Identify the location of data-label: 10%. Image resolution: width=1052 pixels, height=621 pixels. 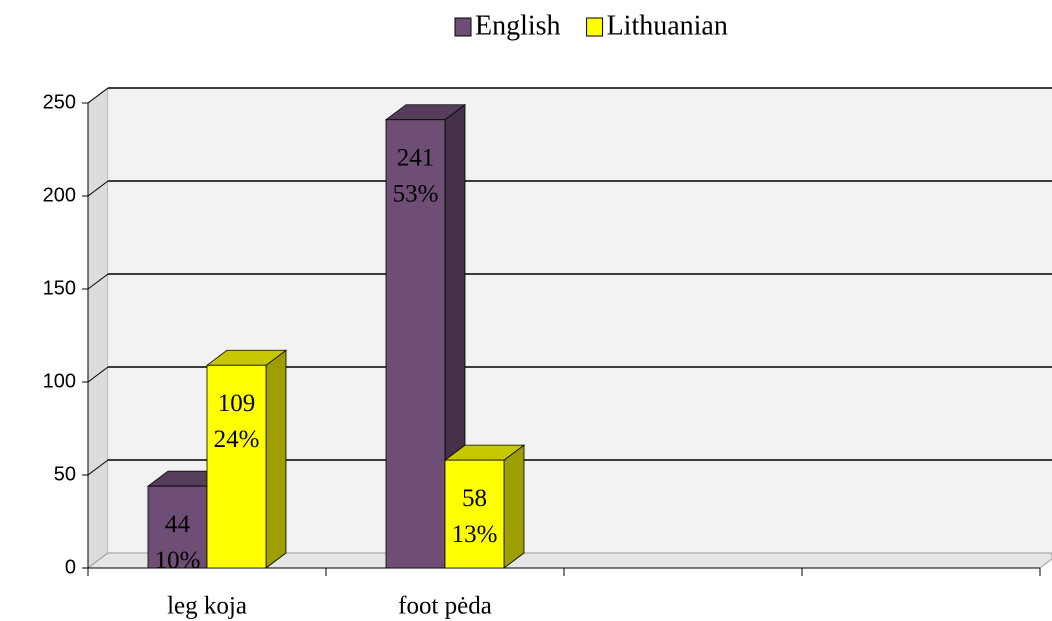
(178, 560).